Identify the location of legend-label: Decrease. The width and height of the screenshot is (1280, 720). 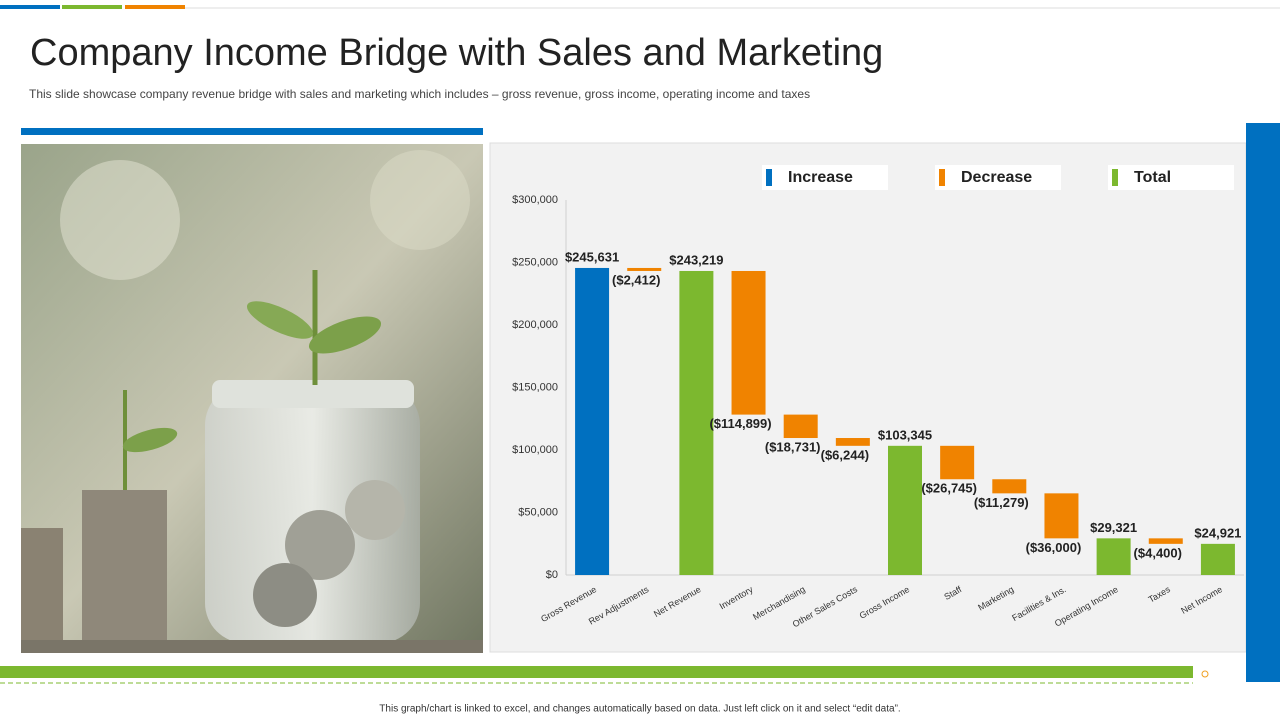
(996, 177).